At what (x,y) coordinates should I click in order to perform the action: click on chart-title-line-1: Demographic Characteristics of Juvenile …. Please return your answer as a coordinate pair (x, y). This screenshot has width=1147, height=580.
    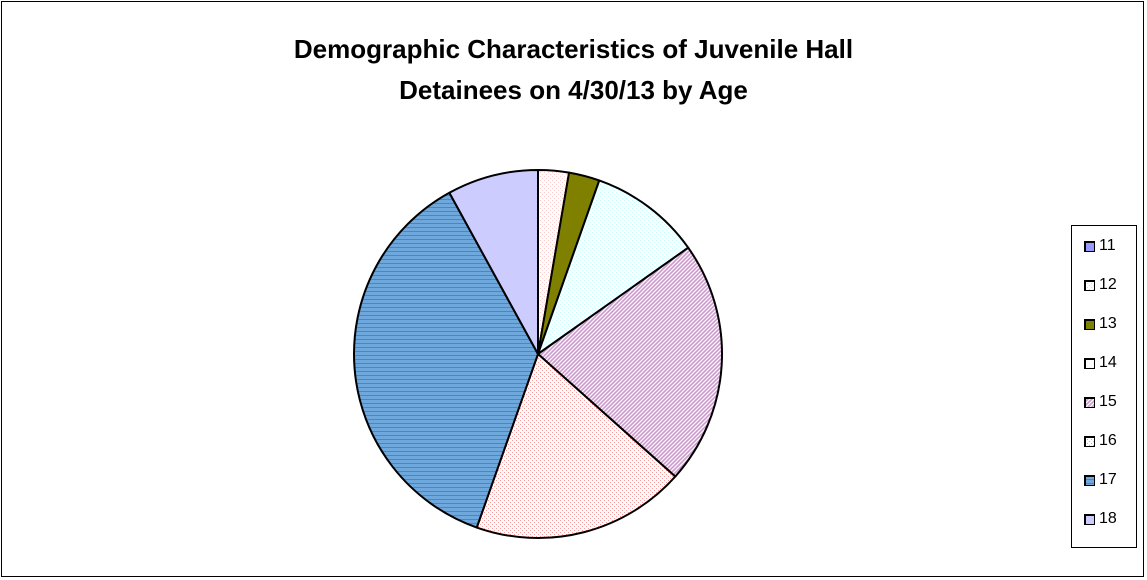
    Looking at the image, I should click on (573, 49).